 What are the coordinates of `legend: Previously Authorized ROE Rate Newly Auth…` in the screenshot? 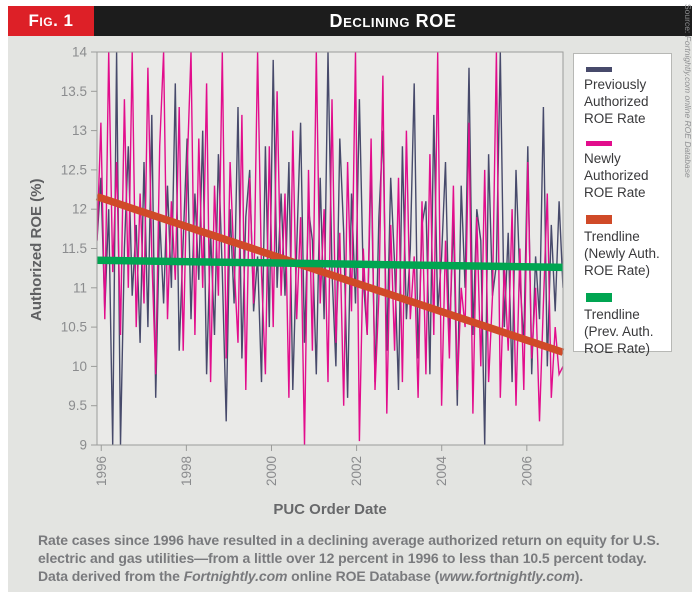 It's located at (622, 204).